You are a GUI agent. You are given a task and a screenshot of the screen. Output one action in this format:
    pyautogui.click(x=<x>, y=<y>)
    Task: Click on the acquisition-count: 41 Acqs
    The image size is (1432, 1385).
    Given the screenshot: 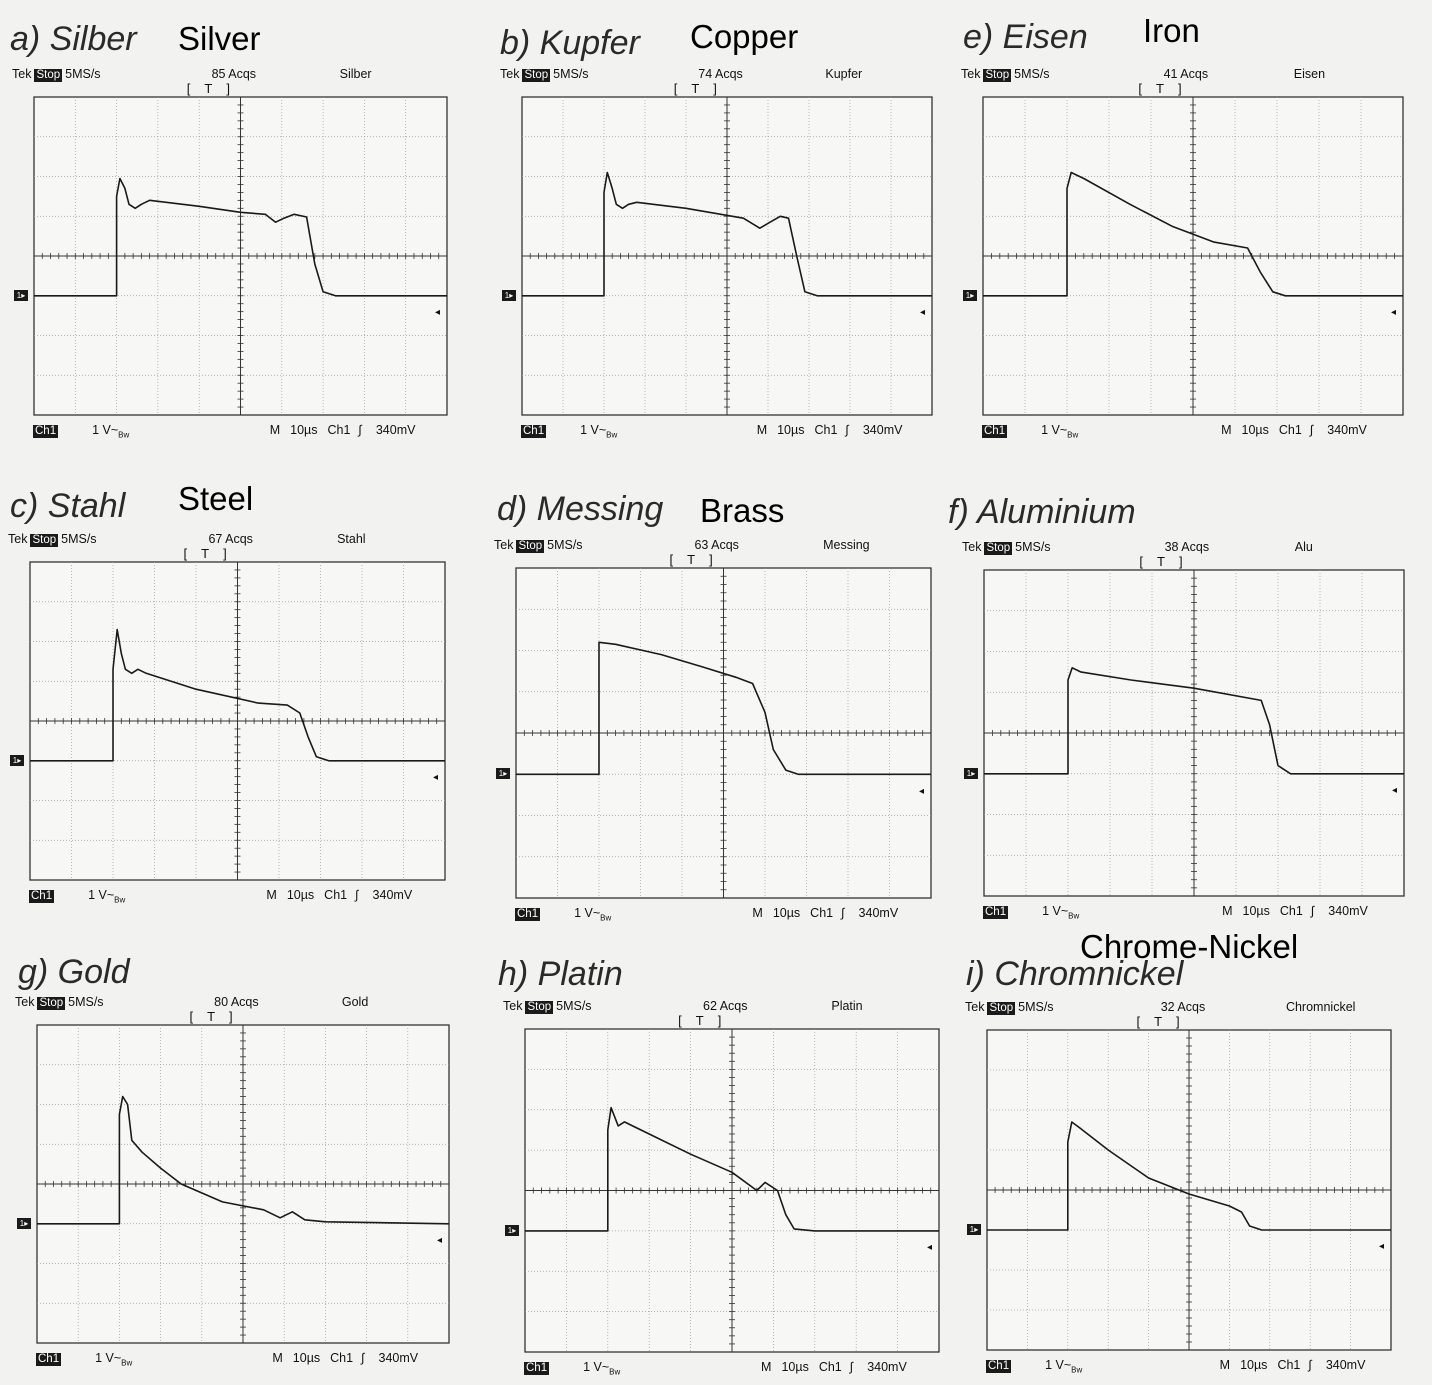 What is the action you would take?
    pyautogui.click(x=1186, y=74)
    